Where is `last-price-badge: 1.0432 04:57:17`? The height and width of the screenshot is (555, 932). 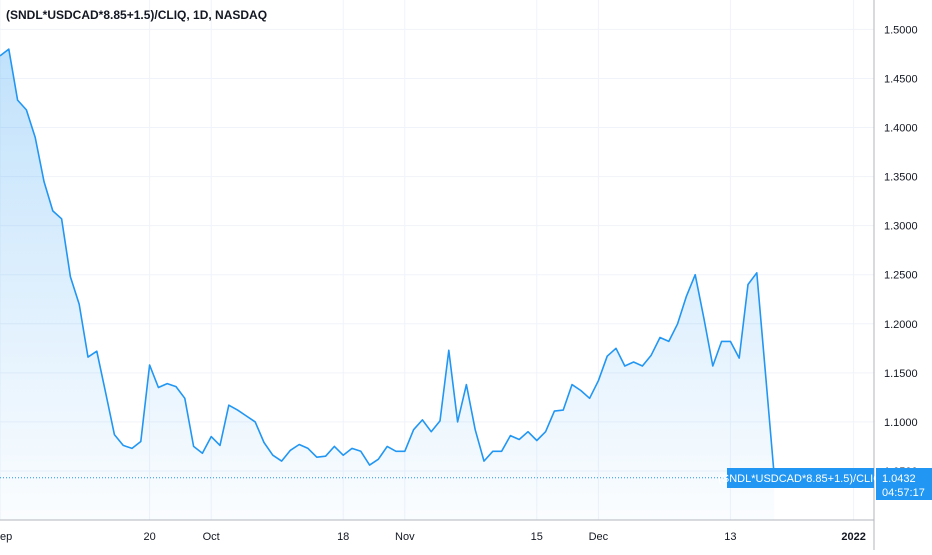 last-price-badge: 1.0432 04:57:17 is located at coordinates (904, 484).